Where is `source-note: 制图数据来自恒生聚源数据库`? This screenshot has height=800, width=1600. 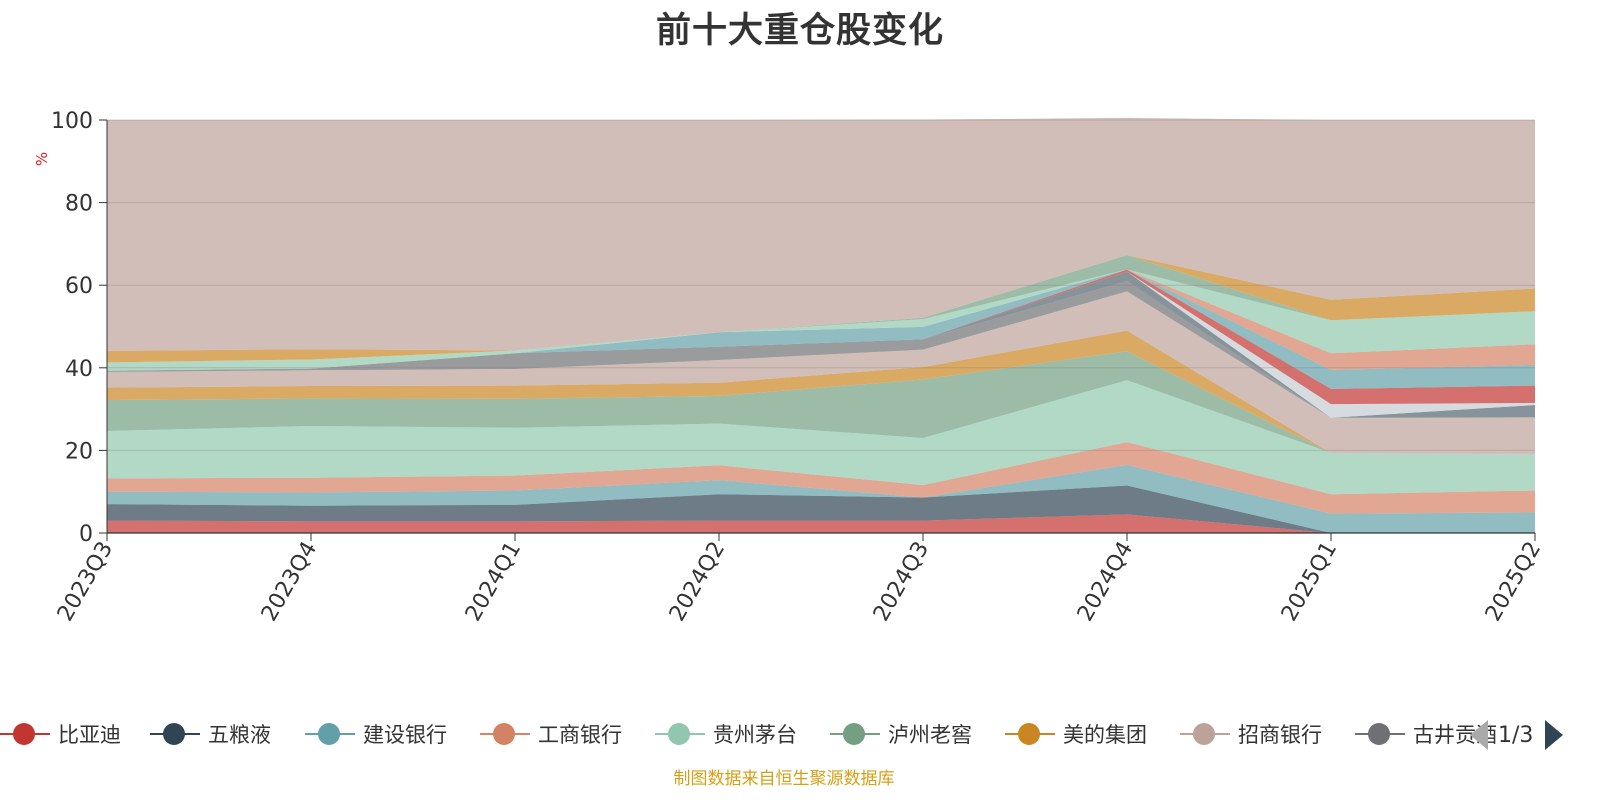 source-note: 制图数据来自恒生聚源数据库 is located at coordinates (784, 779).